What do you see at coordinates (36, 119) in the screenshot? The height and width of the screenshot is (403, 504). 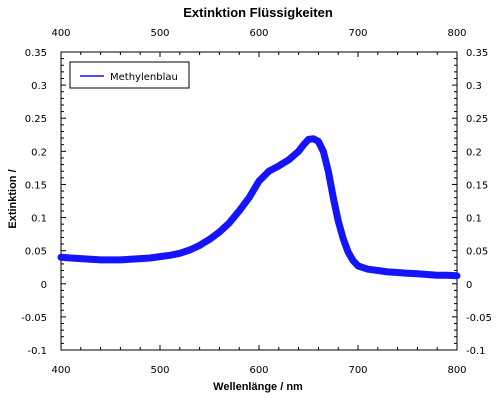 I see `y-tick-label: 0.25` at bounding box center [36, 119].